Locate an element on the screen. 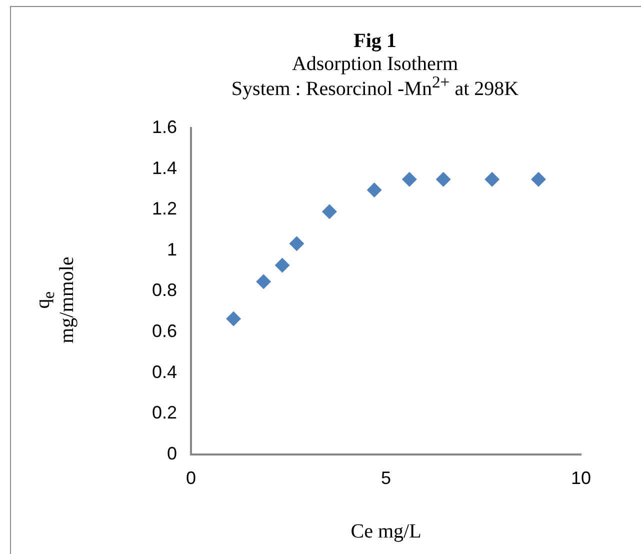 The image size is (641, 554). y-tick-label: 1.4 is located at coordinates (165, 168).